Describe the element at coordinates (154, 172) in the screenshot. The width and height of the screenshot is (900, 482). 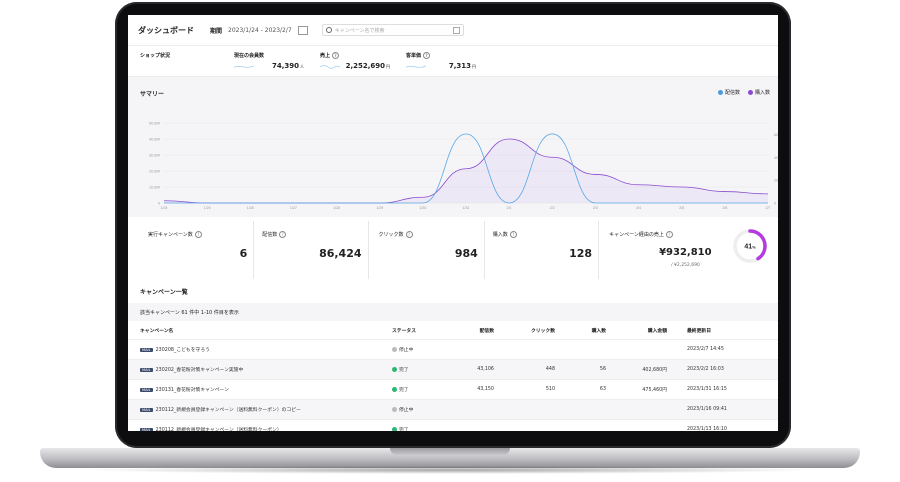
I see `y-tick-label: 20,000` at that location.